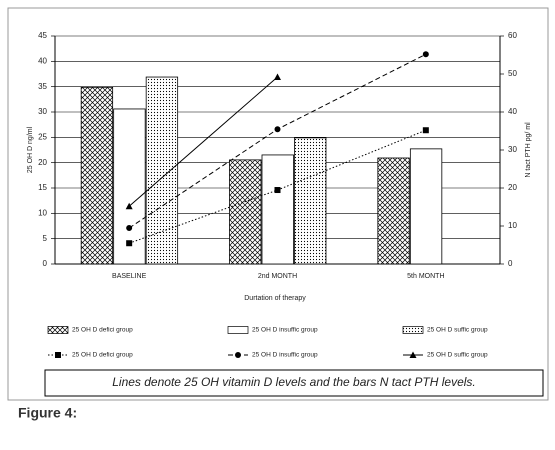 This screenshot has height=450, width=555. Describe the element at coordinates (42, 162) in the screenshot. I see `y-tick-label: 20` at that location.